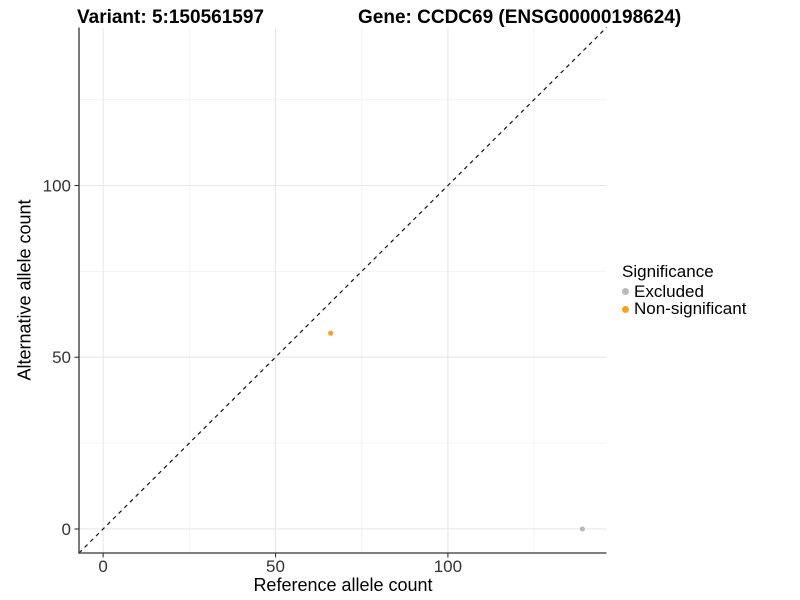  I want to click on legend-dot-excluded, so click(625, 292).